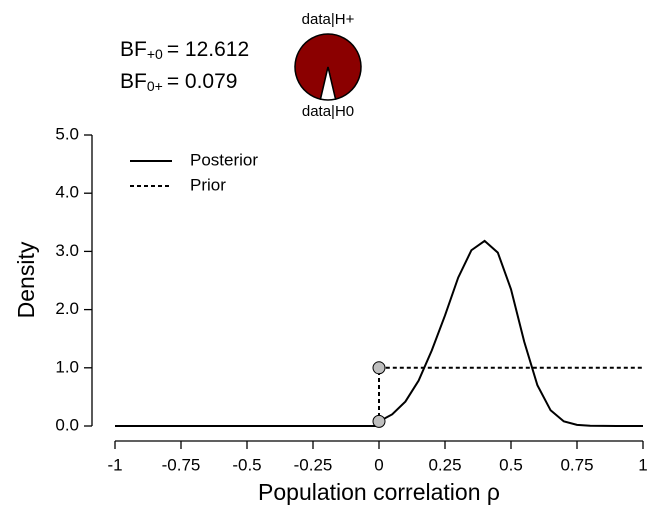 The image size is (664, 505). I want to click on bayes-factor: BF+0 = 12.612, so click(184, 50).